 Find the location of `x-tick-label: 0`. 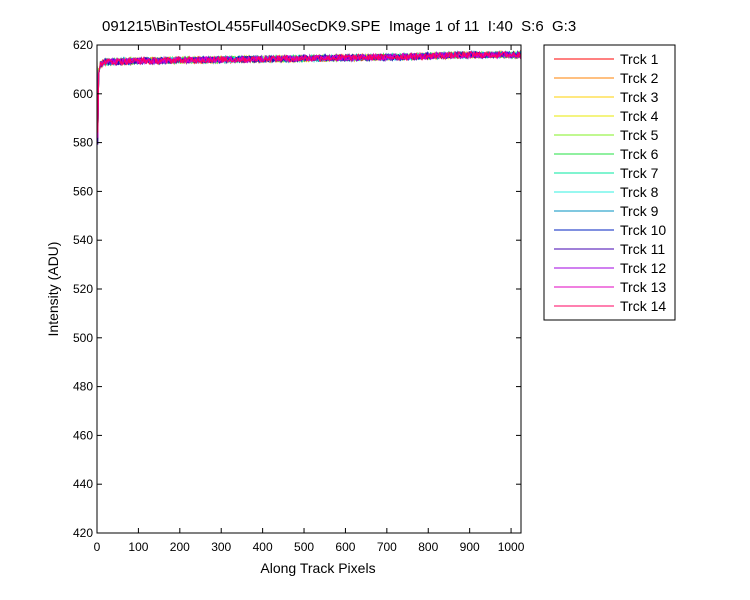

x-tick-label: 0 is located at coordinates (97, 547).